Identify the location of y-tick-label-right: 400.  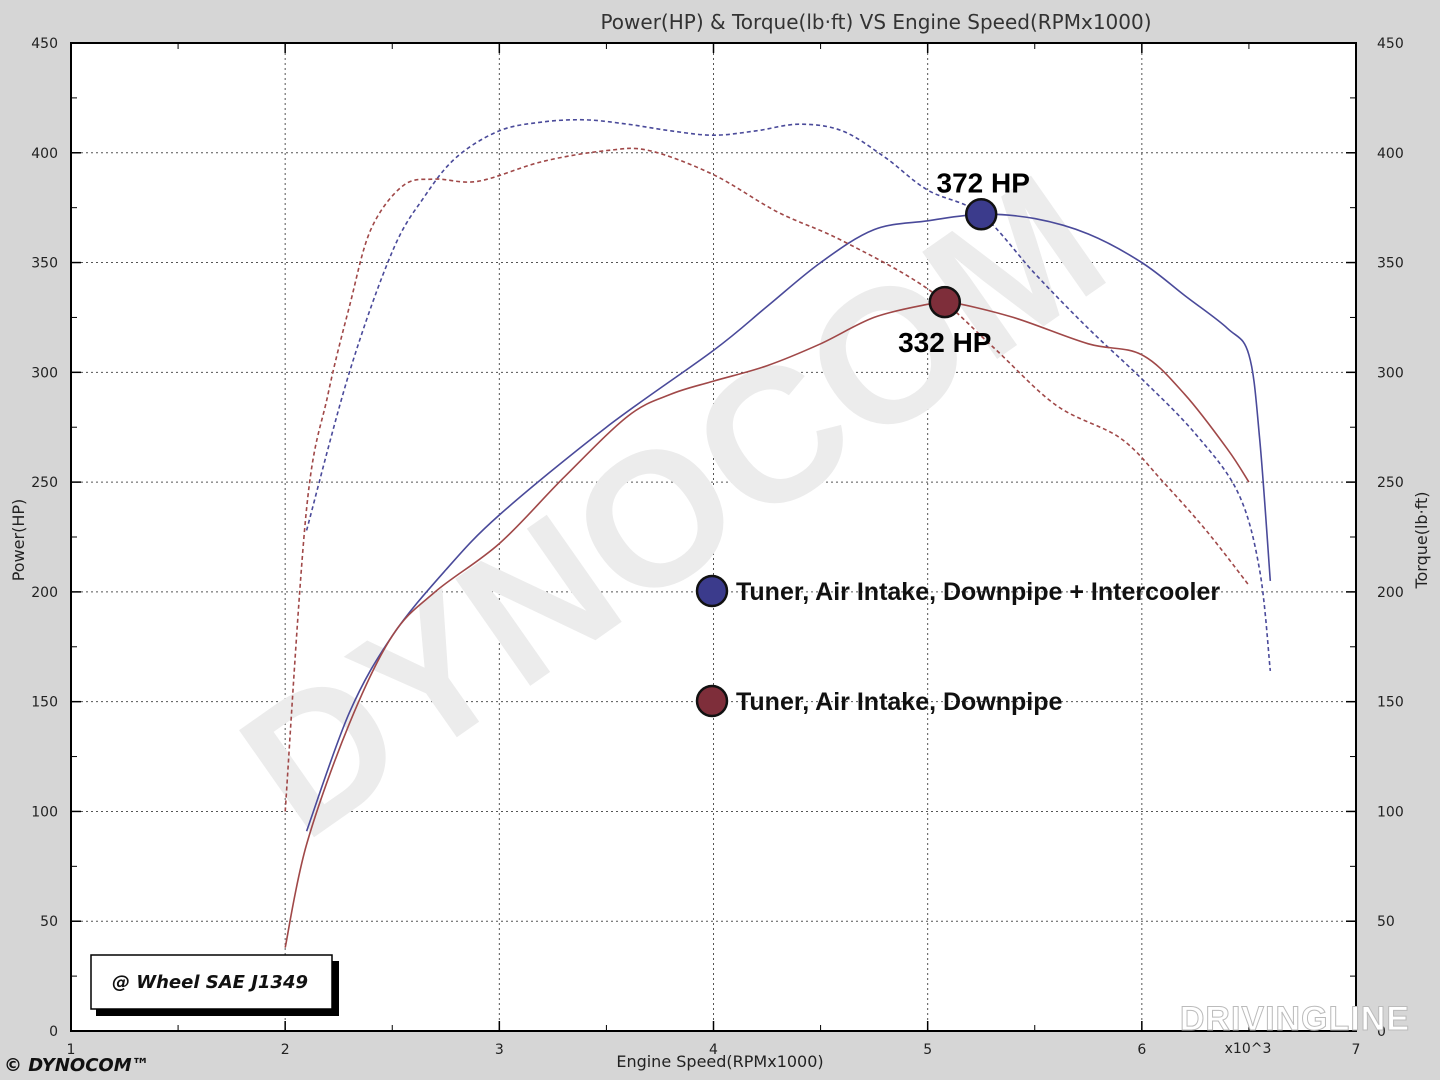
(1390, 154).